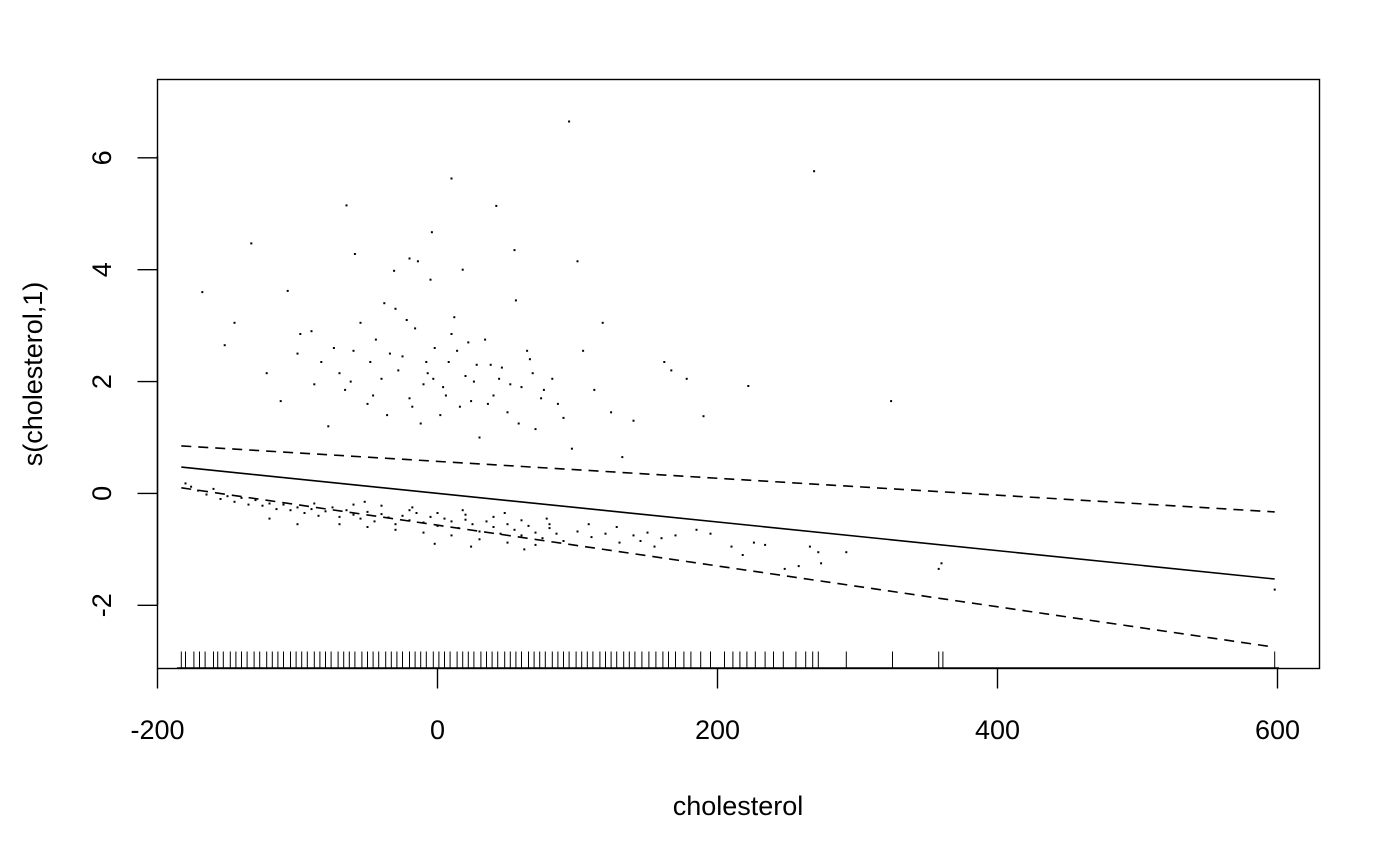 The width and height of the screenshot is (1400, 865). I want to click on fit-line, so click(728, 523).